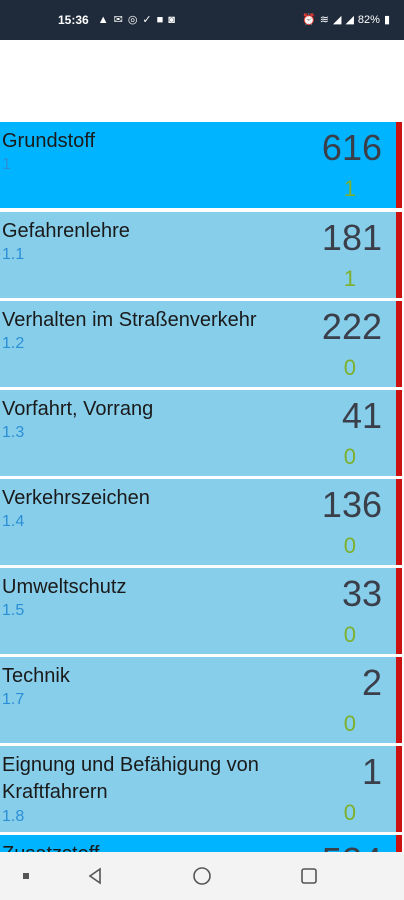  I want to click on list-item-gefahrenlehre: Gefahrenlehre 1.1 181 1, so click(202, 255).